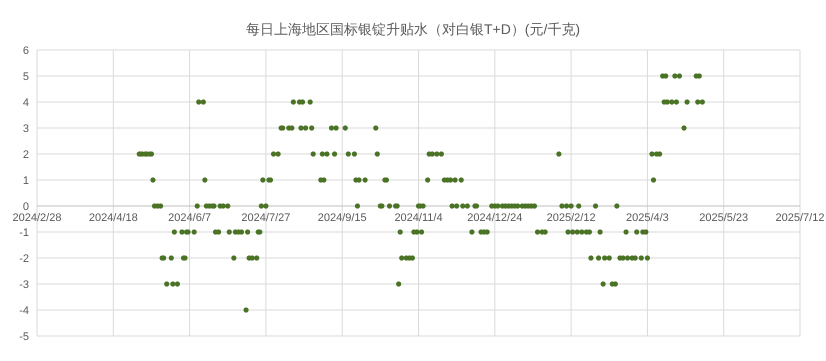 This screenshot has width=826, height=361. What do you see at coordinates (24, 337) in the screenshot?
I see `y-tick-label: -5` at bounding box center [24, 337].